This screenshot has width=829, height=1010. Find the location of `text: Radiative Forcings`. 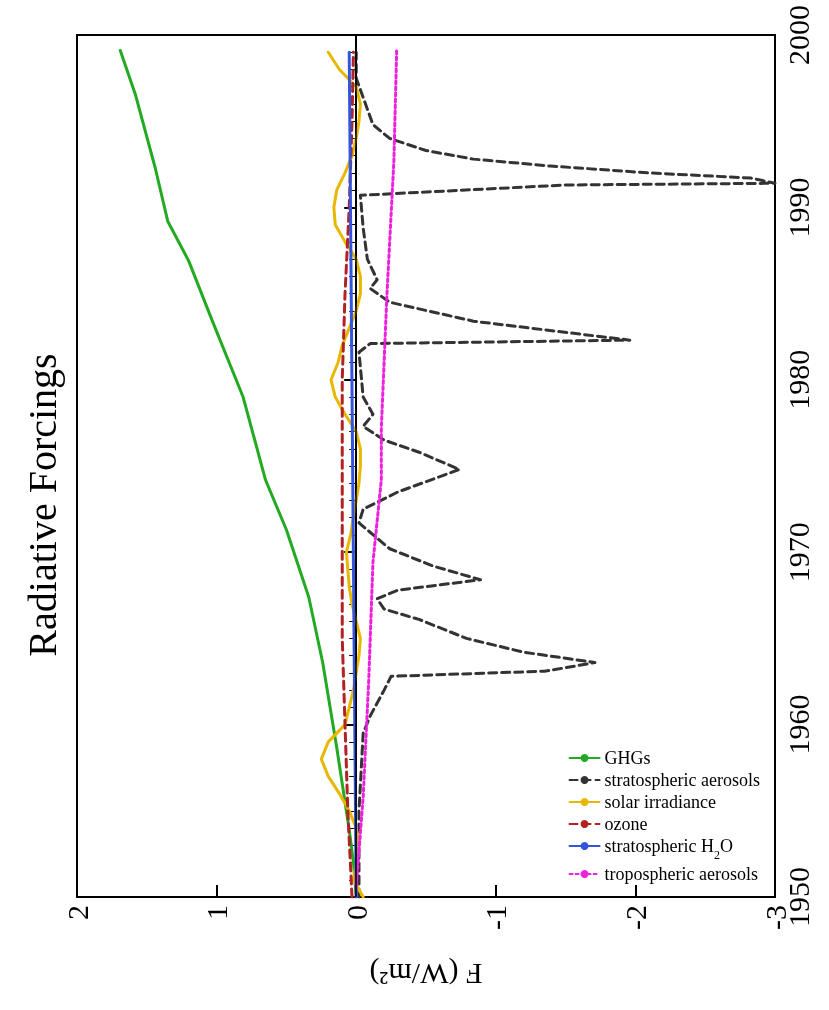

text: Radiative Forcings is located at coordinates (42, 505).